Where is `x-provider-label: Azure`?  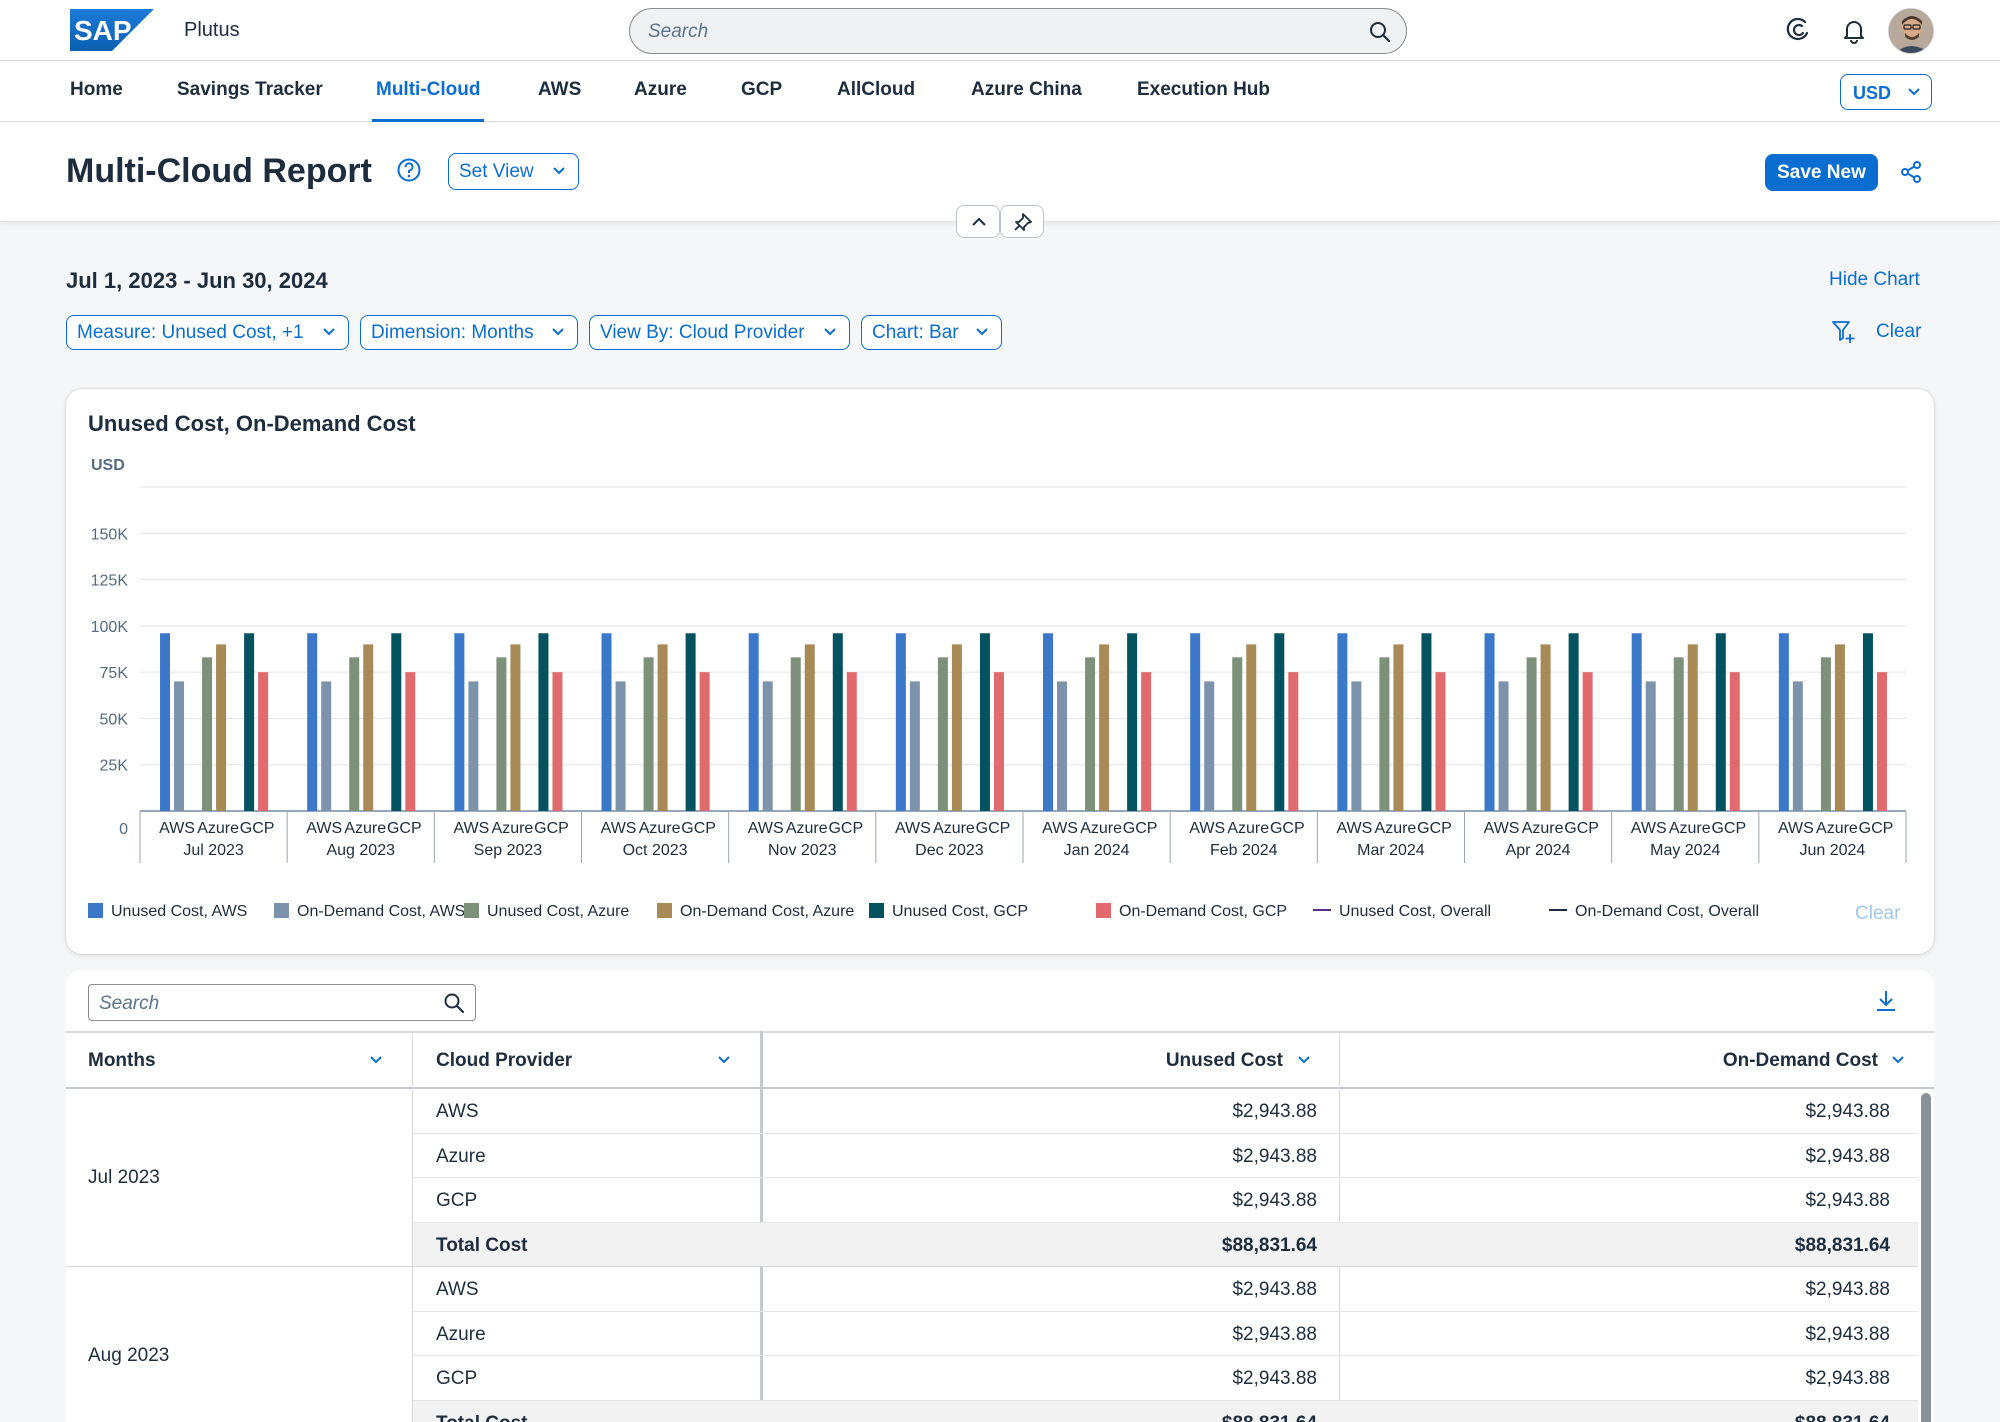 x-provider-label: Azure is located at coordinates (660, 828).